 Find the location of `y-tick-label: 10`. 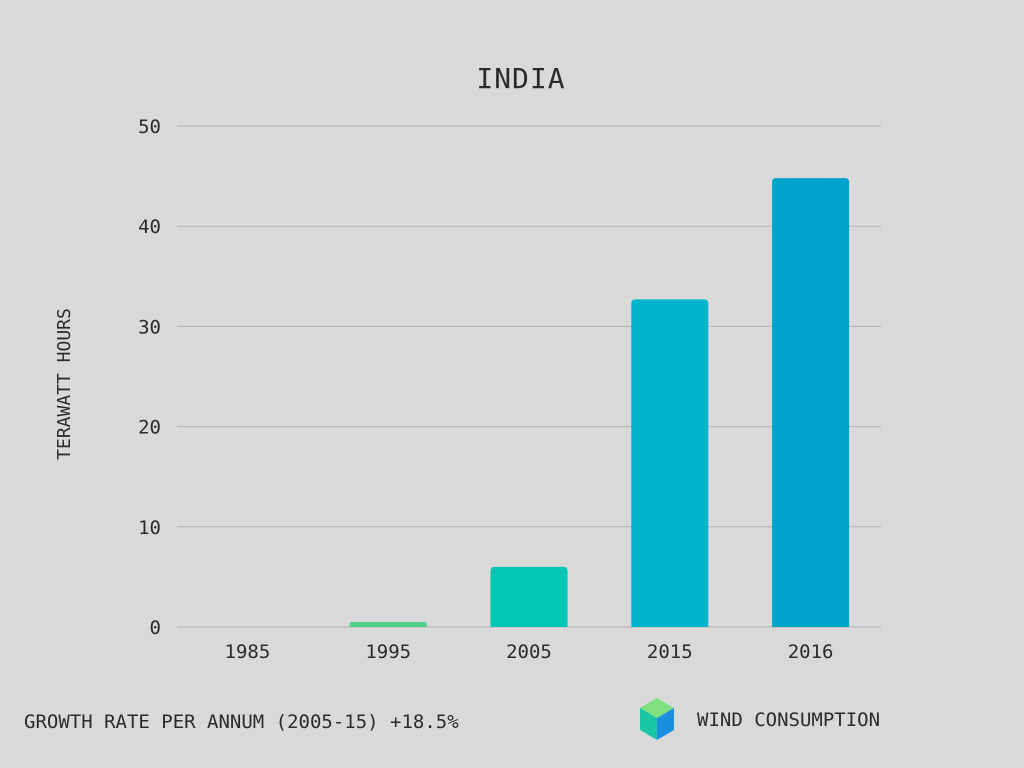

y-tick-label: 10 is located at coordinates (149, 528).